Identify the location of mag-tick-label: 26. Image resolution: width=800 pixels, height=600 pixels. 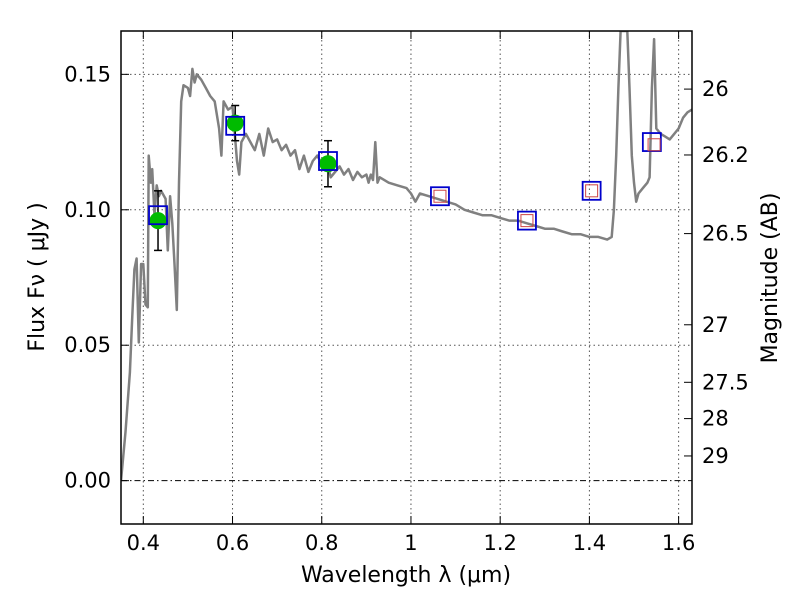
(715, 89).